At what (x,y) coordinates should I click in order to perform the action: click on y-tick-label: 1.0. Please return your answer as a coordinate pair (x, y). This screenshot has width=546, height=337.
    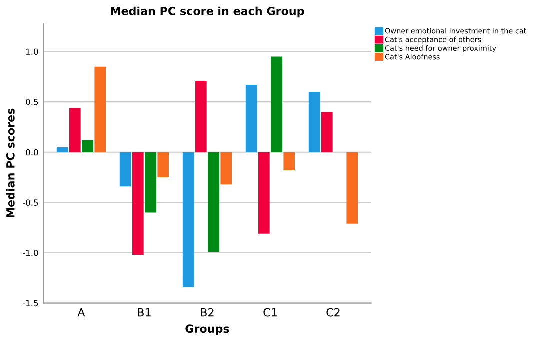
    Looking at the image, I should click on (32, 52).